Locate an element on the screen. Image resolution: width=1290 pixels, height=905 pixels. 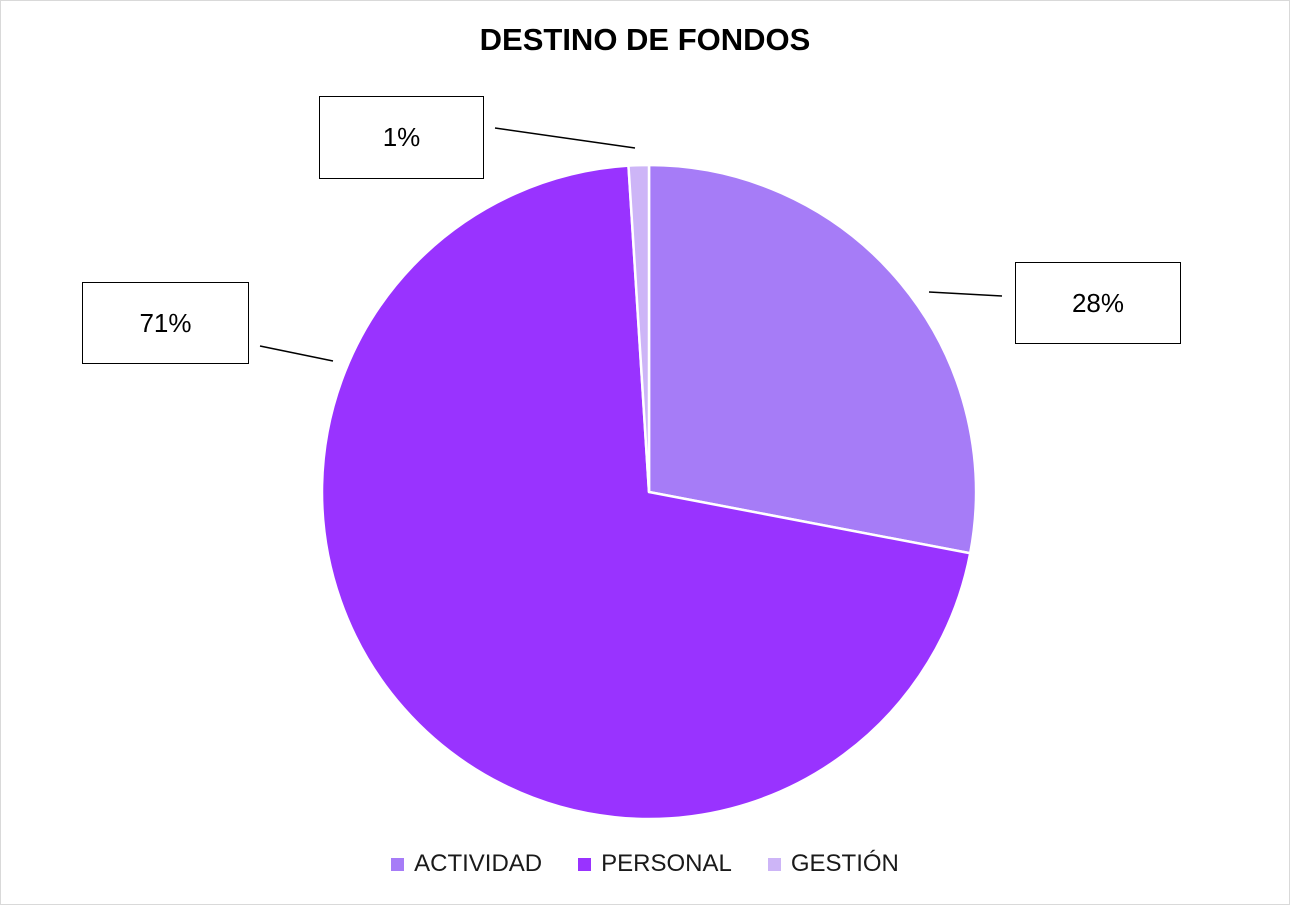
chart-title: DESTINO DE FONDOS is located at coordinates (645, 39).